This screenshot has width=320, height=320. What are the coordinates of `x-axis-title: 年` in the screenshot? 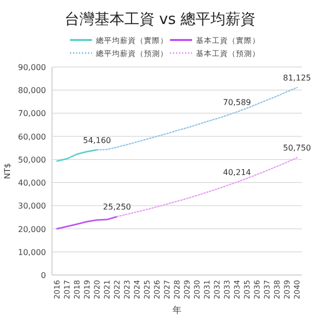 It's located at (177, 310).